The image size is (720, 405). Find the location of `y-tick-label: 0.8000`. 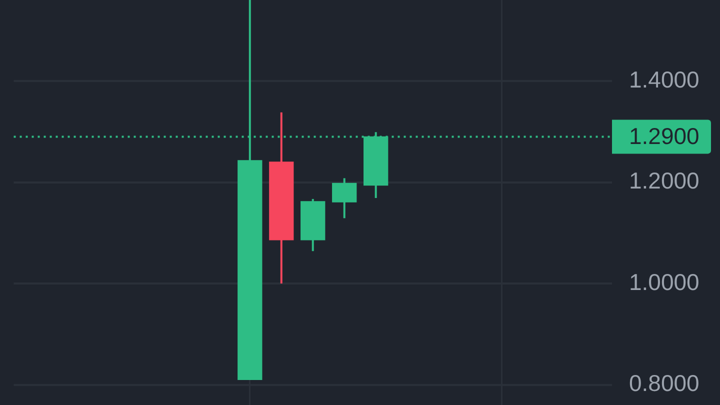

y-tick-label: 0.8000 is located at coordinates (664, 383).